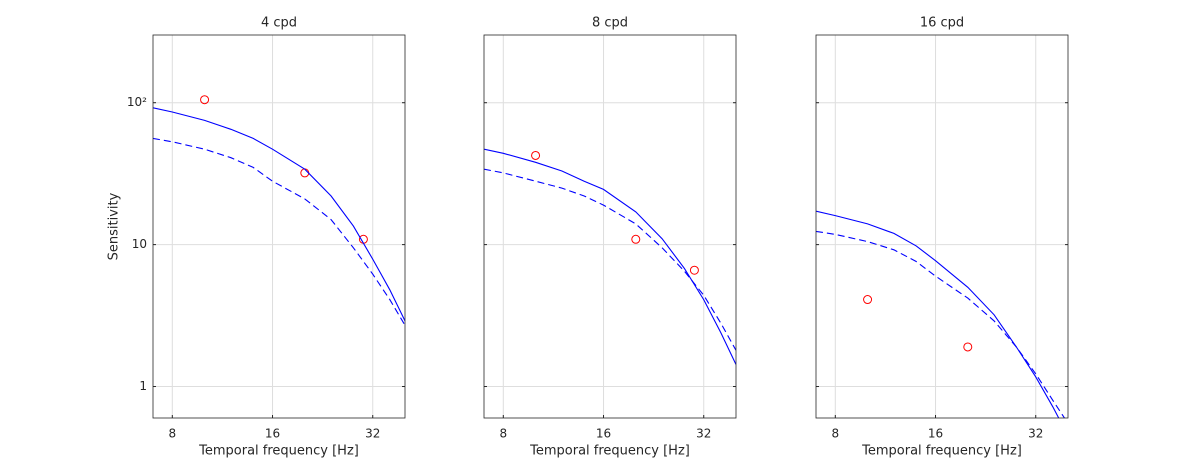 The image size is (1181, 472). What do you see at coordinates (143, 386) in the screenshot?
I see `y-tick-label: 1` at bounding box center [143, 386].